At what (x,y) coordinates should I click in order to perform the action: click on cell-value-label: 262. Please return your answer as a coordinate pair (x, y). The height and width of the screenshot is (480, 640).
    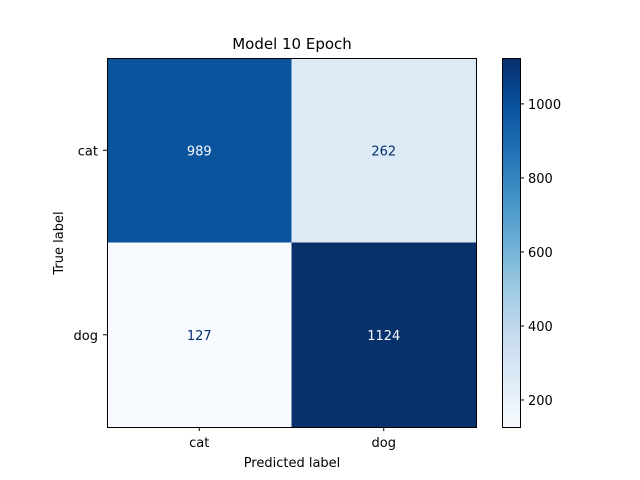
    Looking at the image, I should click on (383, 151).